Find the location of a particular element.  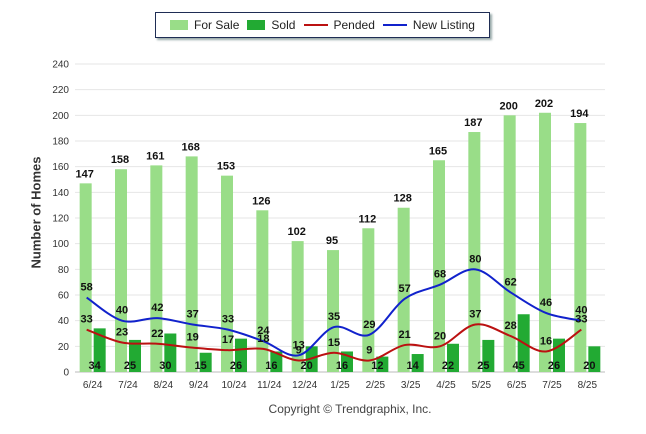

x-tick-label: 8/25 is located at coordinates (588, 385).